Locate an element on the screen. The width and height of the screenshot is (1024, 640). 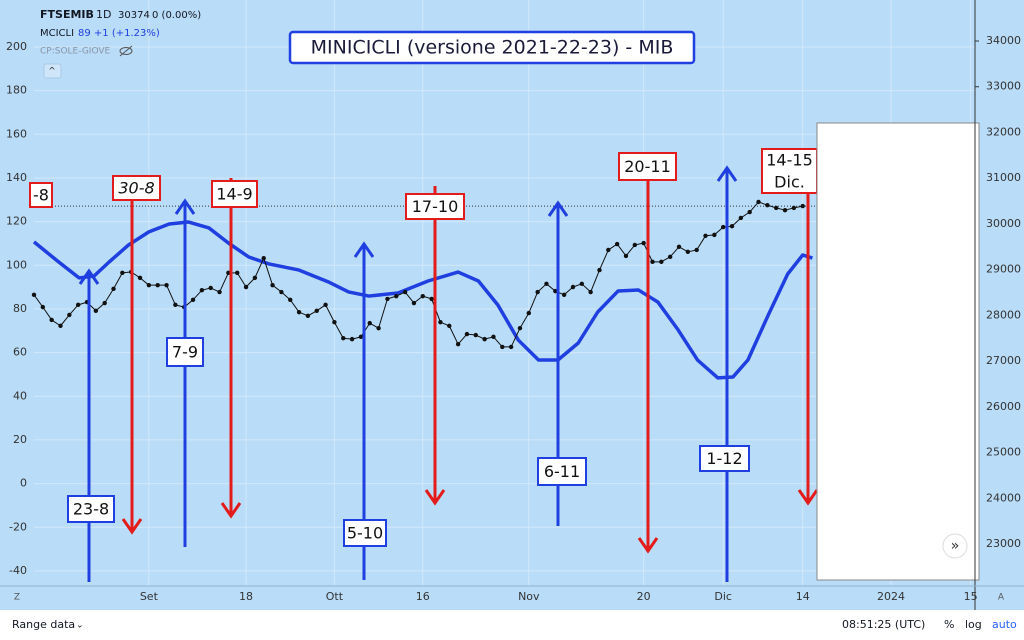
x-tick-label: 16 is located at coordinates (423, 596).